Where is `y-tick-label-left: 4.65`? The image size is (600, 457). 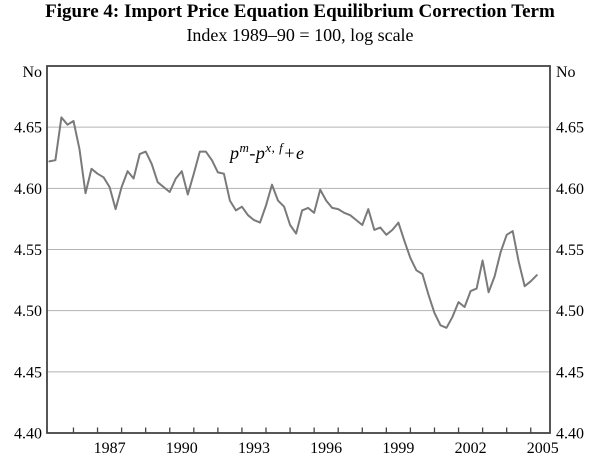 y-tick-label-left: 4.65 is located at coordinates (28, 128).